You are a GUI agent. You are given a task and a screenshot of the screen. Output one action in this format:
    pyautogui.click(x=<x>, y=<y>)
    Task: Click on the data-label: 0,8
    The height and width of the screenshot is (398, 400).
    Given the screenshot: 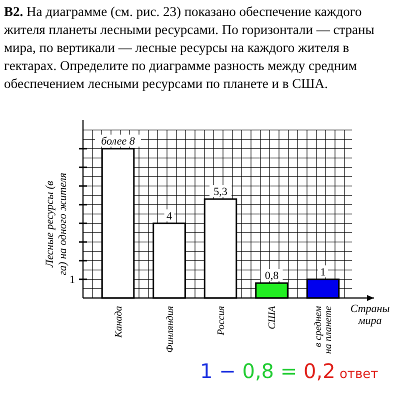 What is the action you would take?
    pyautogui.click(x=272, y=276)
    